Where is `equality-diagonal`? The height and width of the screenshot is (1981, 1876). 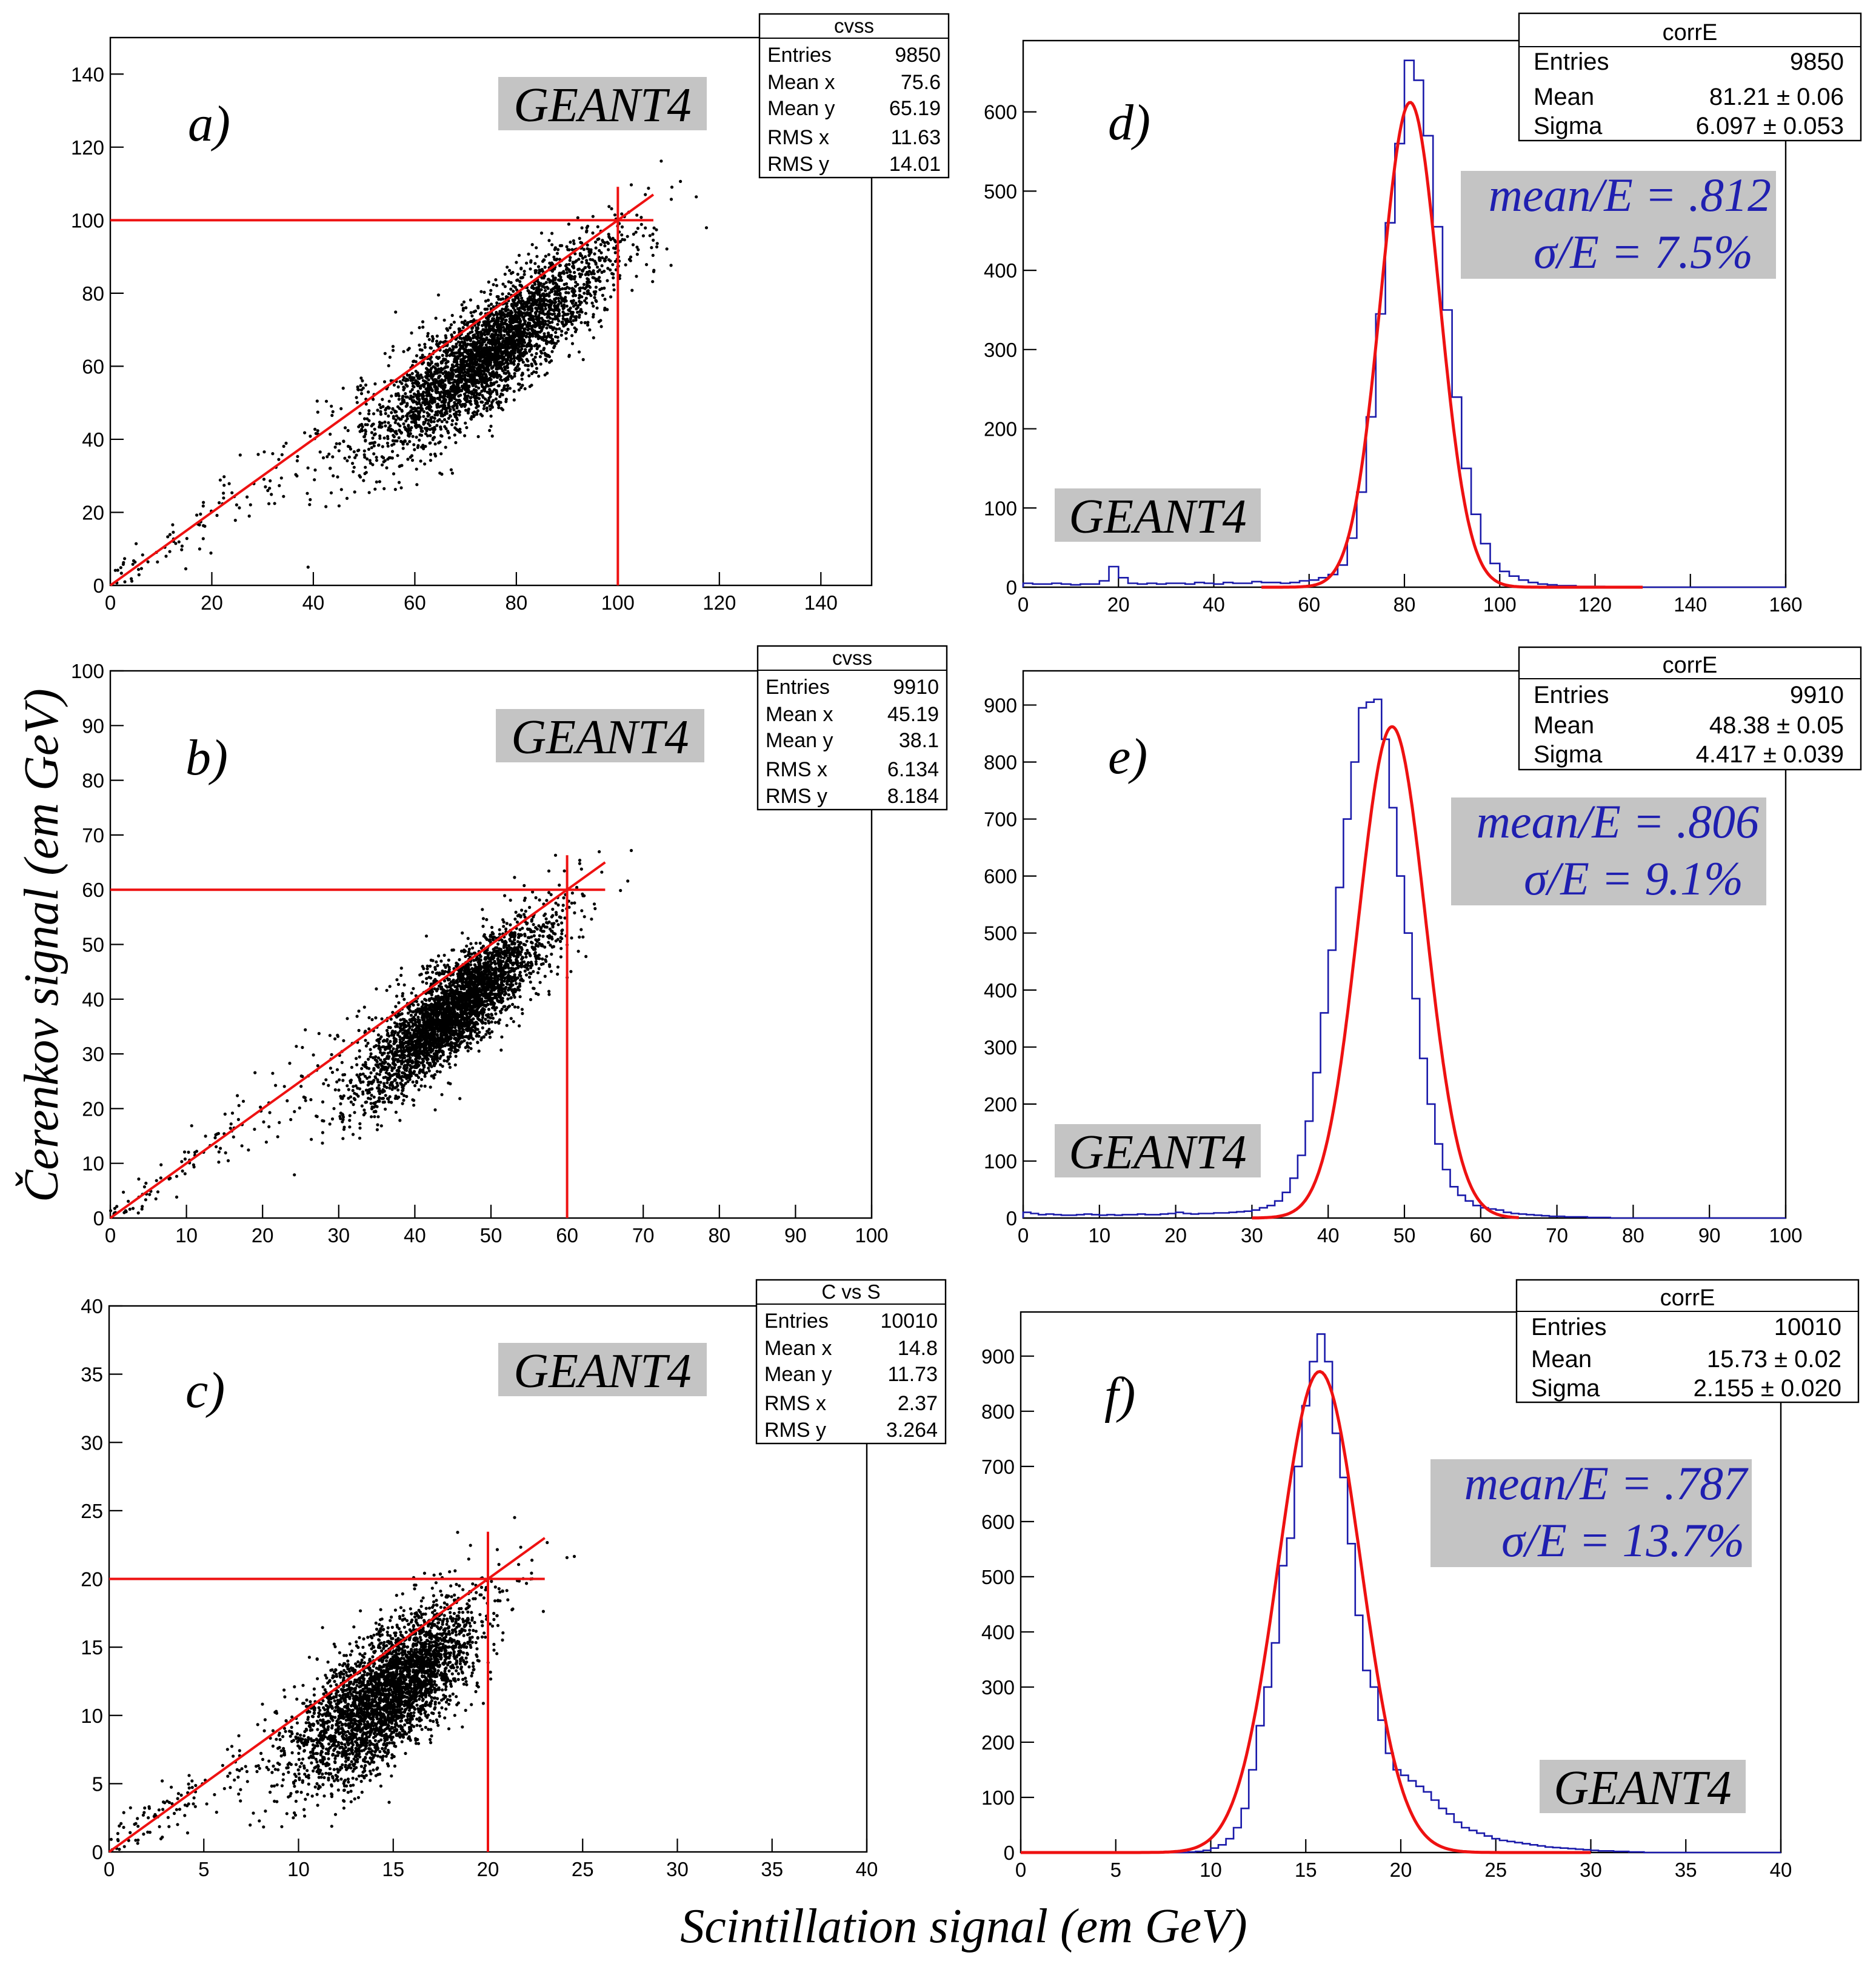 equality-diagonal is located at coordinates (382, 390).